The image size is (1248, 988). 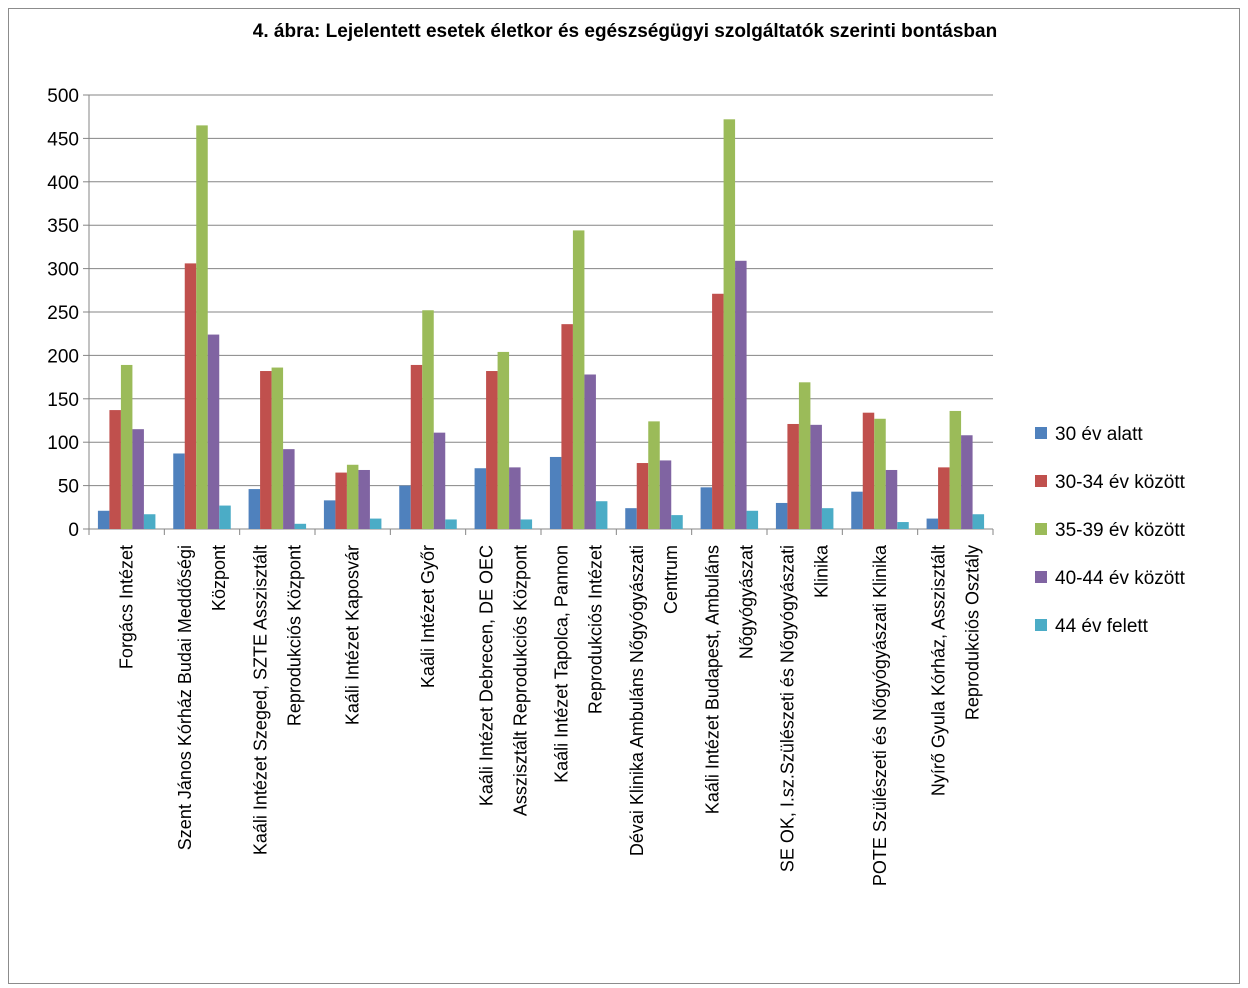 What do you see at coordinates (63, 139) in the screenshot?
I see `y-tick-label: 450` at bounding box center [63, 139].